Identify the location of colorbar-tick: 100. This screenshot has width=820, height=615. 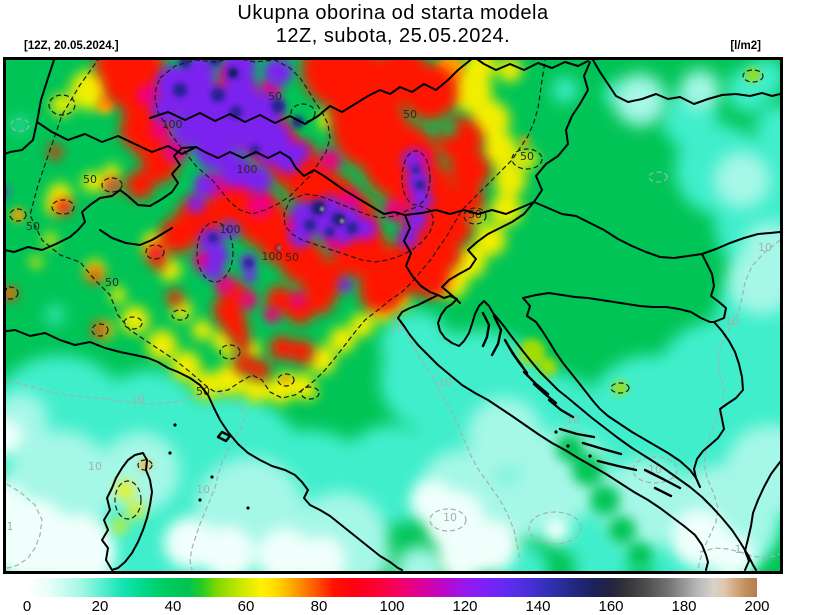
(392, 606).